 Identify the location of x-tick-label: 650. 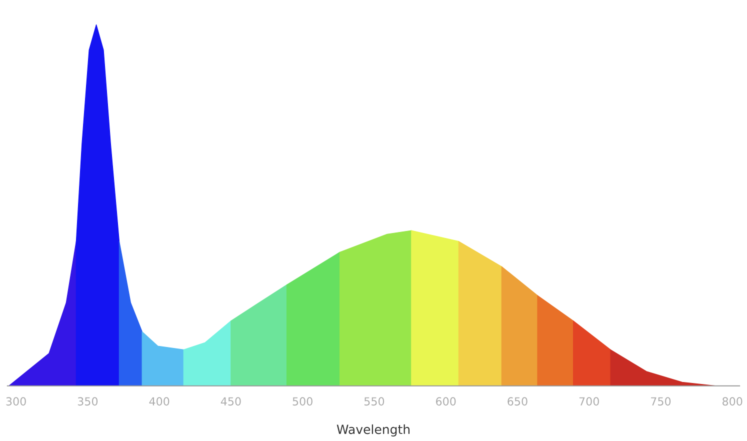
(518, 401).